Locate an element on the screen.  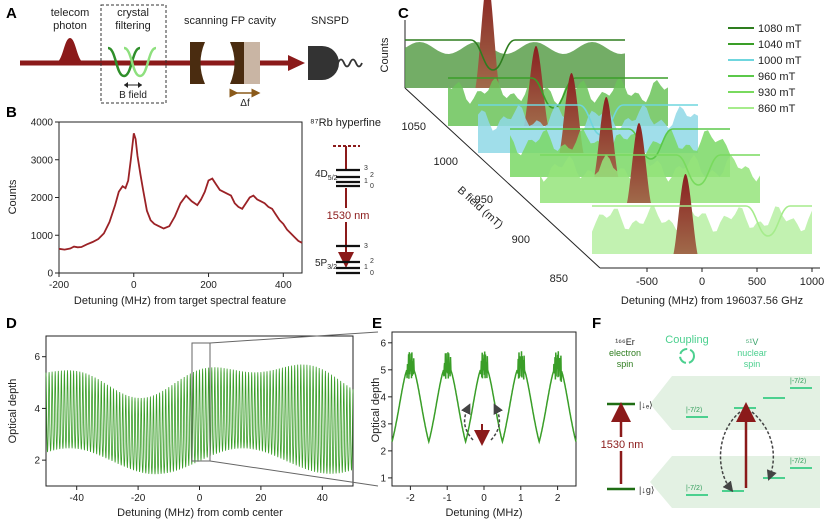
chart-c-legend-label: 860 mT is located at coordinates (777, 109).